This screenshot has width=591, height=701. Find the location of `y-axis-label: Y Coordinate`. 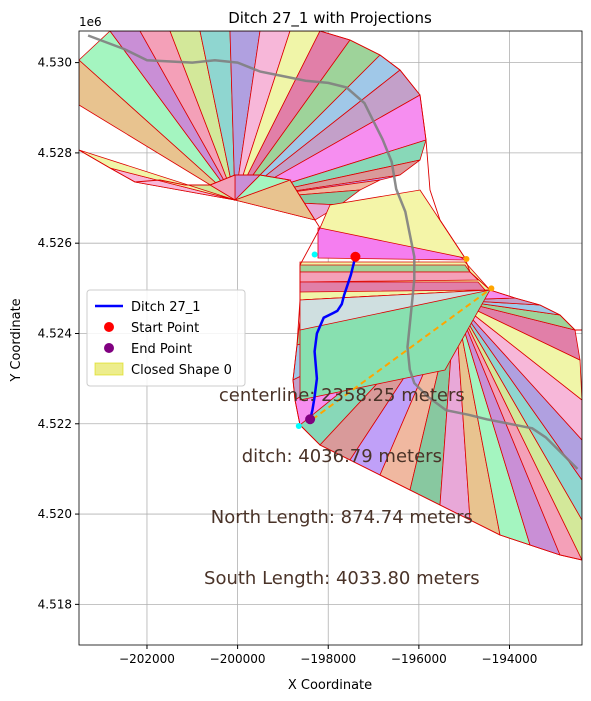

y-axis-label: Y Coordinate is located at coordinates (16, 340).